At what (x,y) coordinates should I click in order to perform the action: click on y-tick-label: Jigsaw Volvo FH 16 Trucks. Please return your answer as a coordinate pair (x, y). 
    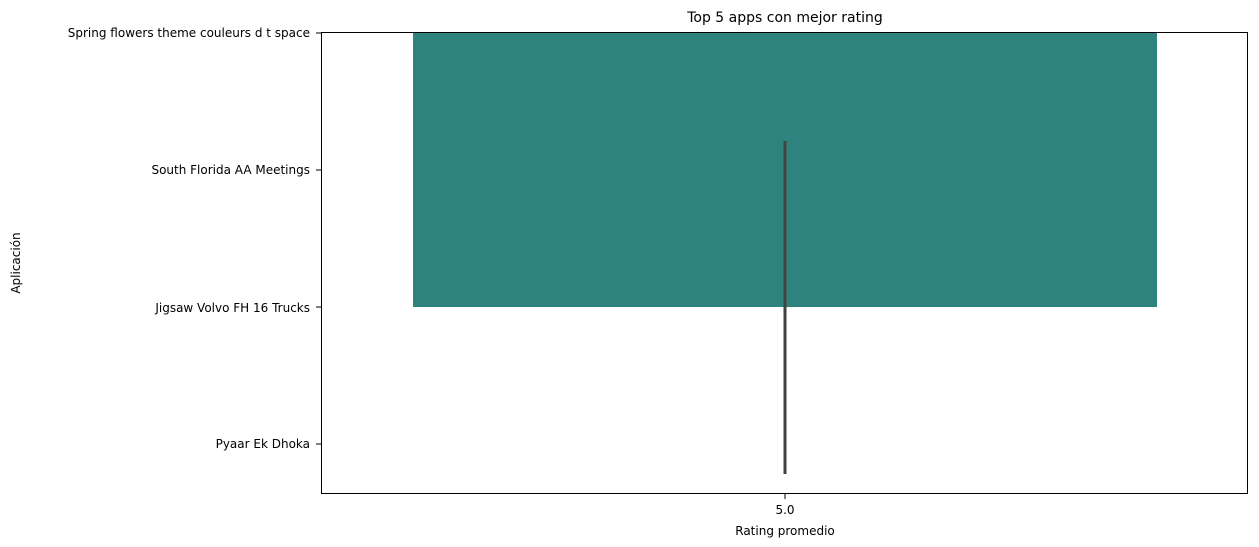
    Looking at the image, I should click on (232, 308).